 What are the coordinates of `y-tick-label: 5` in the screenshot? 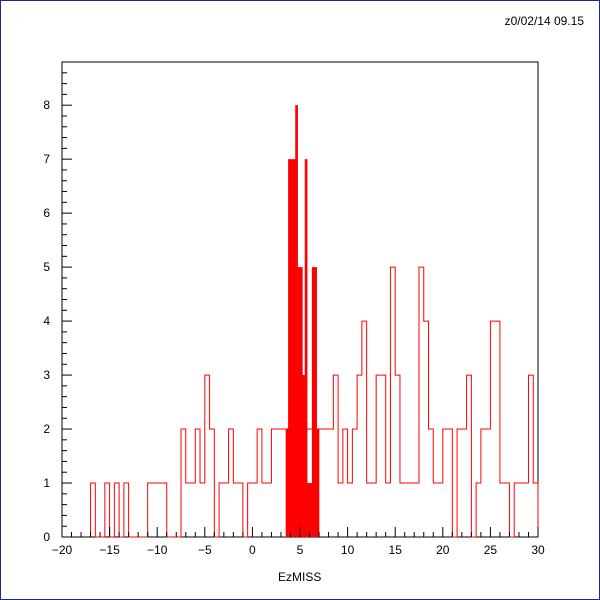 It's located at (46, 267).